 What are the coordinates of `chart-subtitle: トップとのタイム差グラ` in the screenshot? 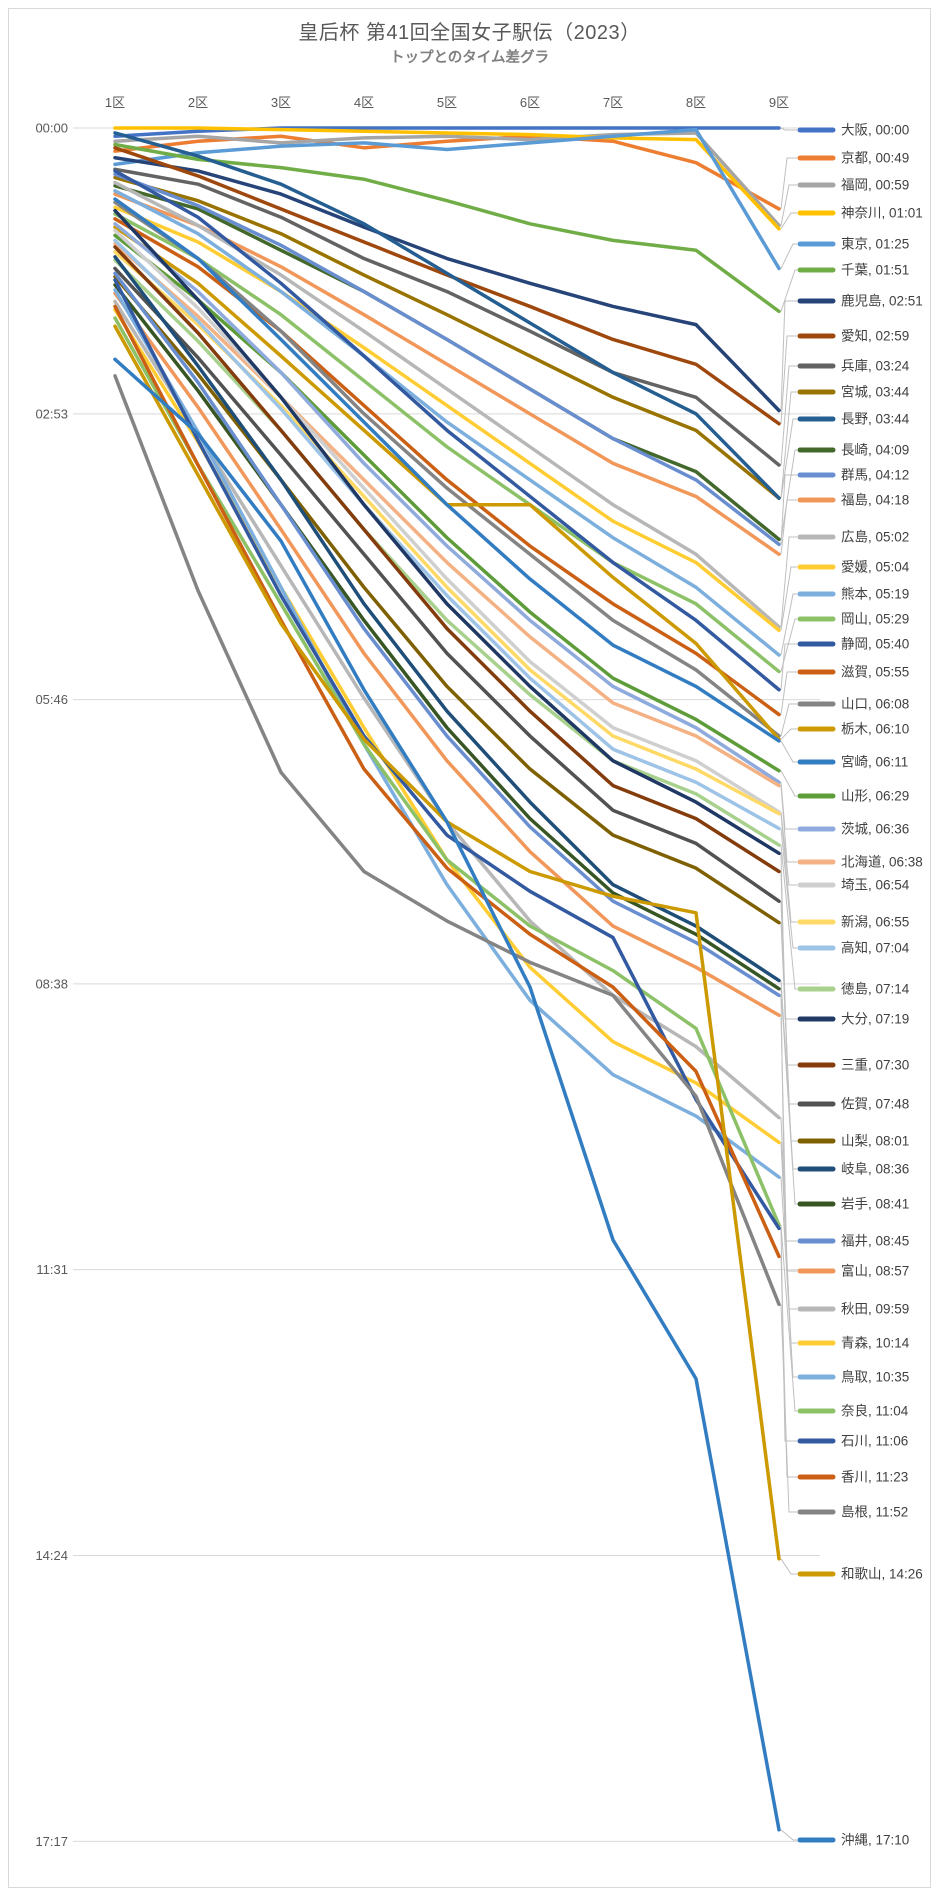 It's located at (469, 58).